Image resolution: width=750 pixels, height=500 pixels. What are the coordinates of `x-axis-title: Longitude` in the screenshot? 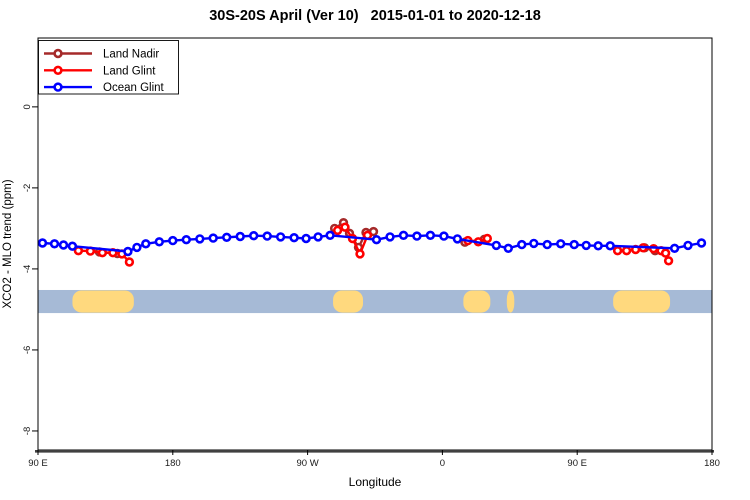 It's located at (375, 482).